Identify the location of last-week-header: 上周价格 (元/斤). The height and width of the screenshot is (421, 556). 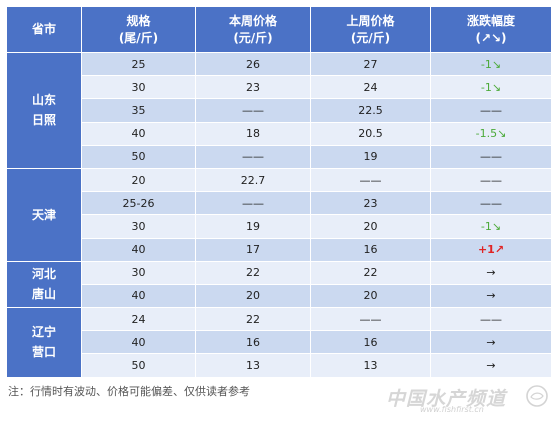
(370, 29).